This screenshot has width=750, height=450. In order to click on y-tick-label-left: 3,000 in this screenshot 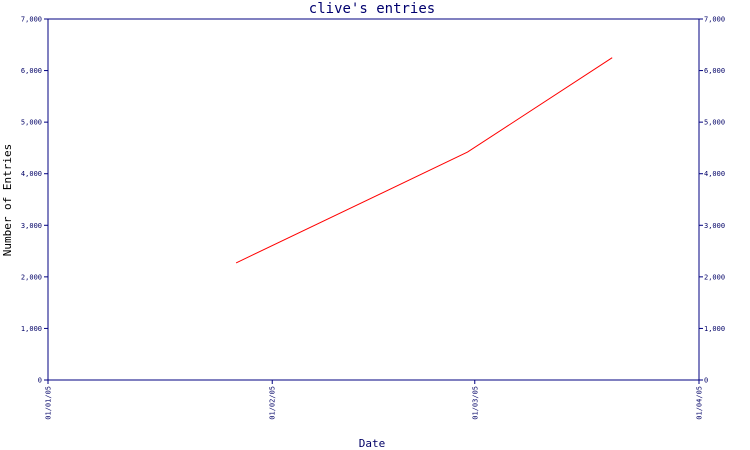, I will do `click(31, 226)`.